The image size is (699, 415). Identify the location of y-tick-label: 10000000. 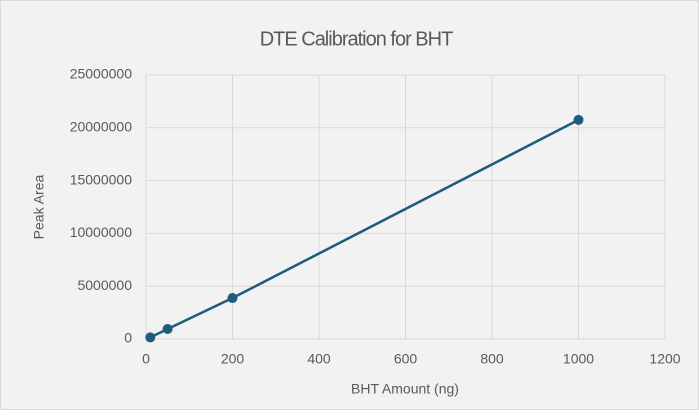
(101, 232).